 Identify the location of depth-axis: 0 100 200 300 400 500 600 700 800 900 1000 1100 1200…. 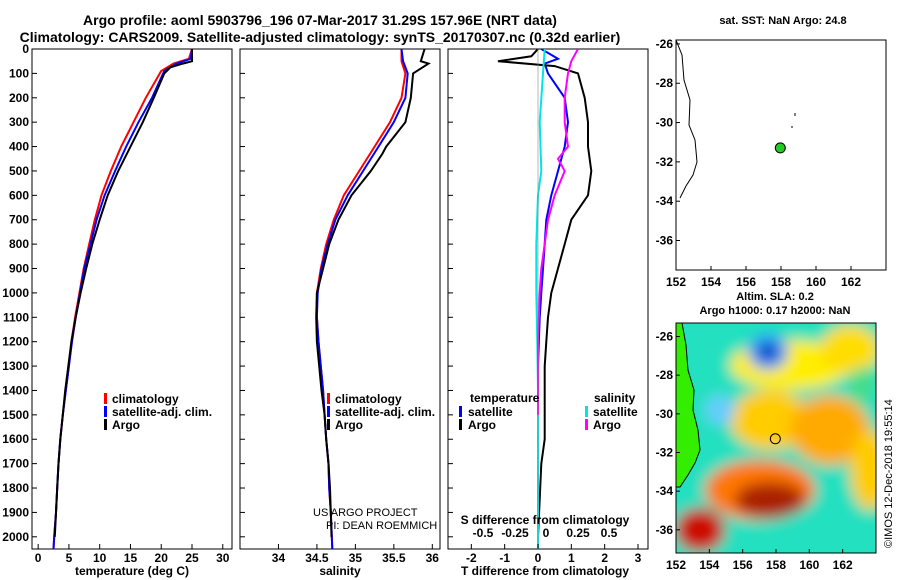
(15, 293).